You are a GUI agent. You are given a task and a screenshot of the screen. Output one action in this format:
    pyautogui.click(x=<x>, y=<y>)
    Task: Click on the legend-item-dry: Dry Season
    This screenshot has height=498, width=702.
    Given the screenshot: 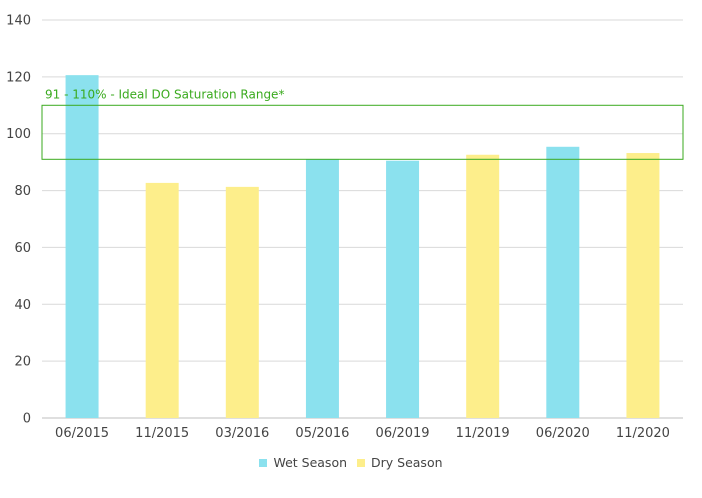 What is the action you would take?
    pyautogui.click(x=400, y=462)
    